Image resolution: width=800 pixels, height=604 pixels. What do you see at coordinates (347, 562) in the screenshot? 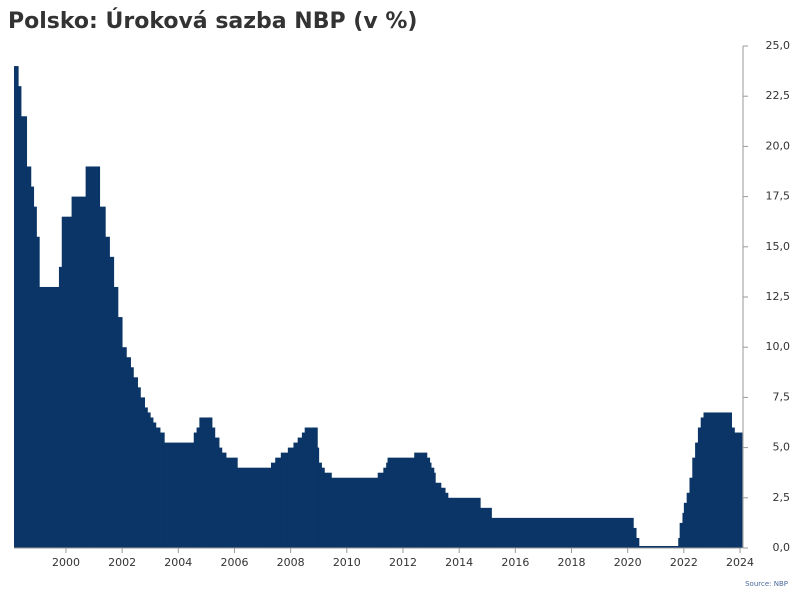
I see `x-tick-label: 2010` at bounding box center [347, 562].